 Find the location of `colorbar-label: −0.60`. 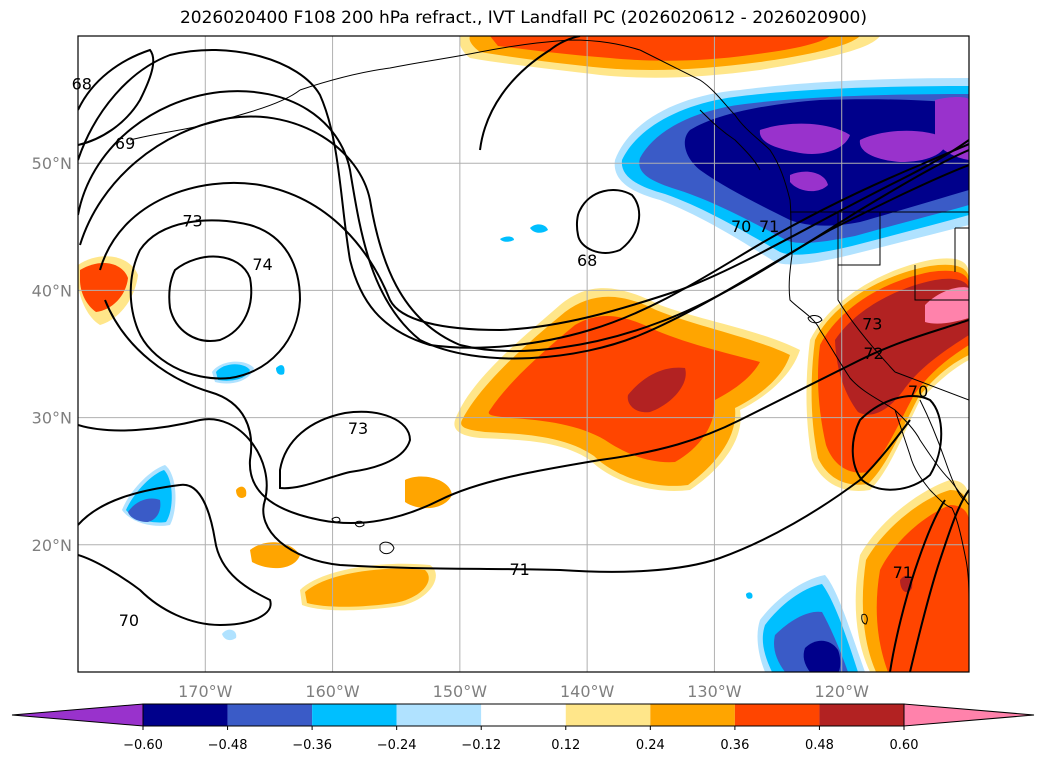

colorbar-label: −0.60 is located at coordinates (143, 745).